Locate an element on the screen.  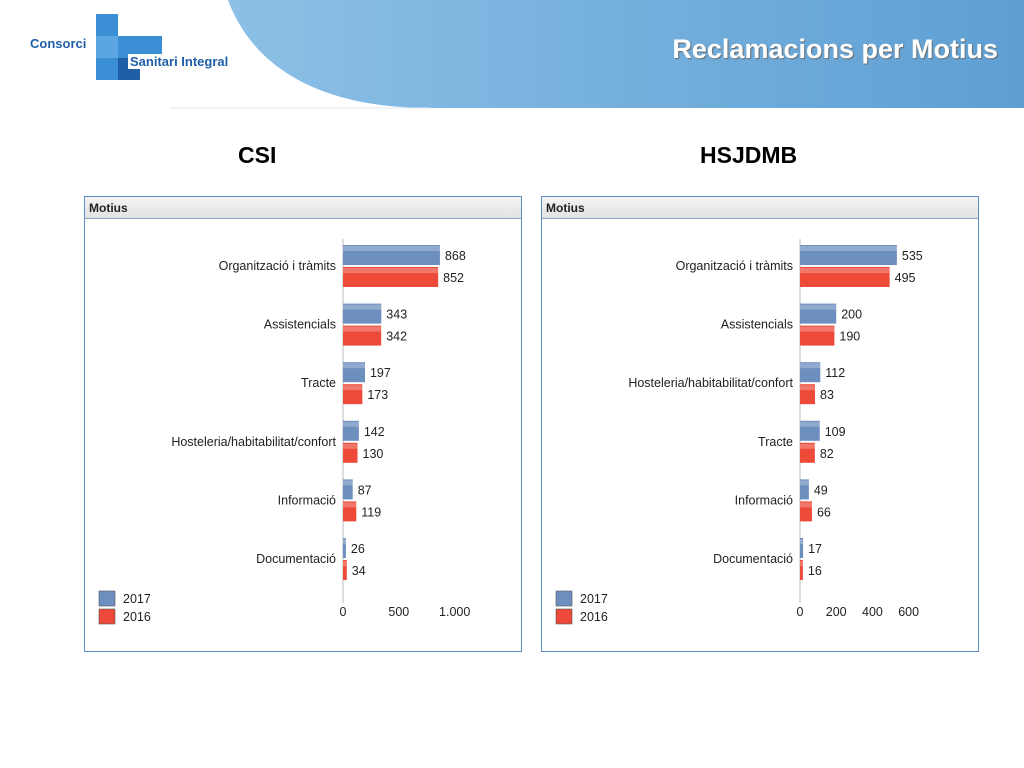
x-tick-label: 500 is located at coordinates (398, 612).